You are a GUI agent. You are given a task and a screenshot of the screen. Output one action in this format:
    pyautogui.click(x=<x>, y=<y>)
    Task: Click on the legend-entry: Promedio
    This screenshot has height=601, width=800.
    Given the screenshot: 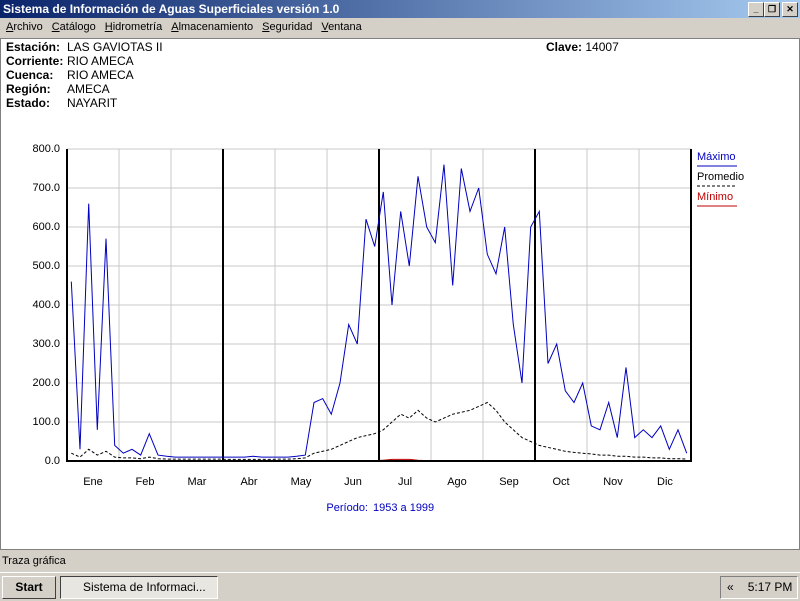 What is the action you would take?
    pyautogui.click(x=720, y=177)
    